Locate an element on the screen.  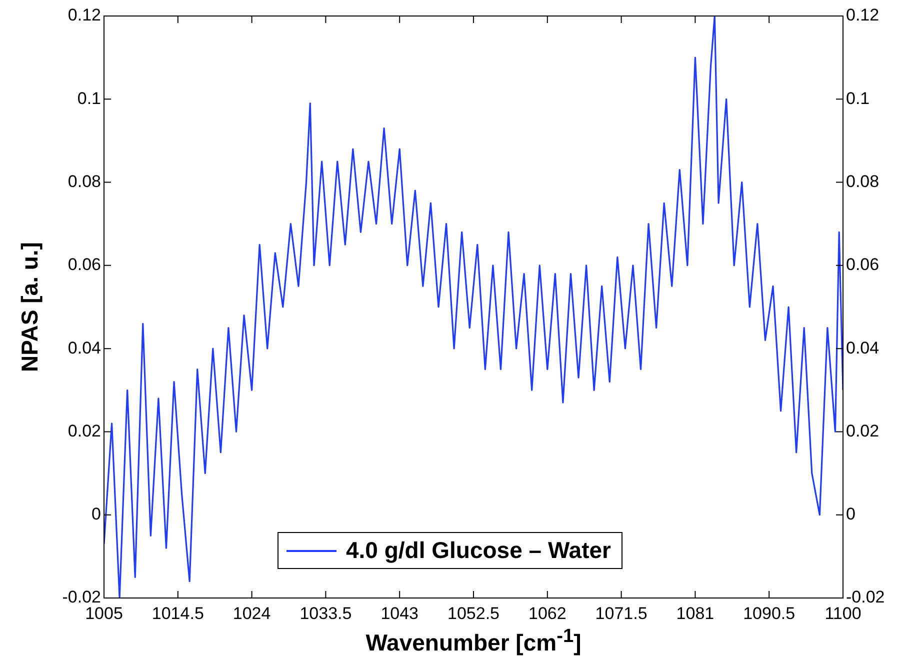
y2-tick-label: 0 is located at coordinates (851, 514).